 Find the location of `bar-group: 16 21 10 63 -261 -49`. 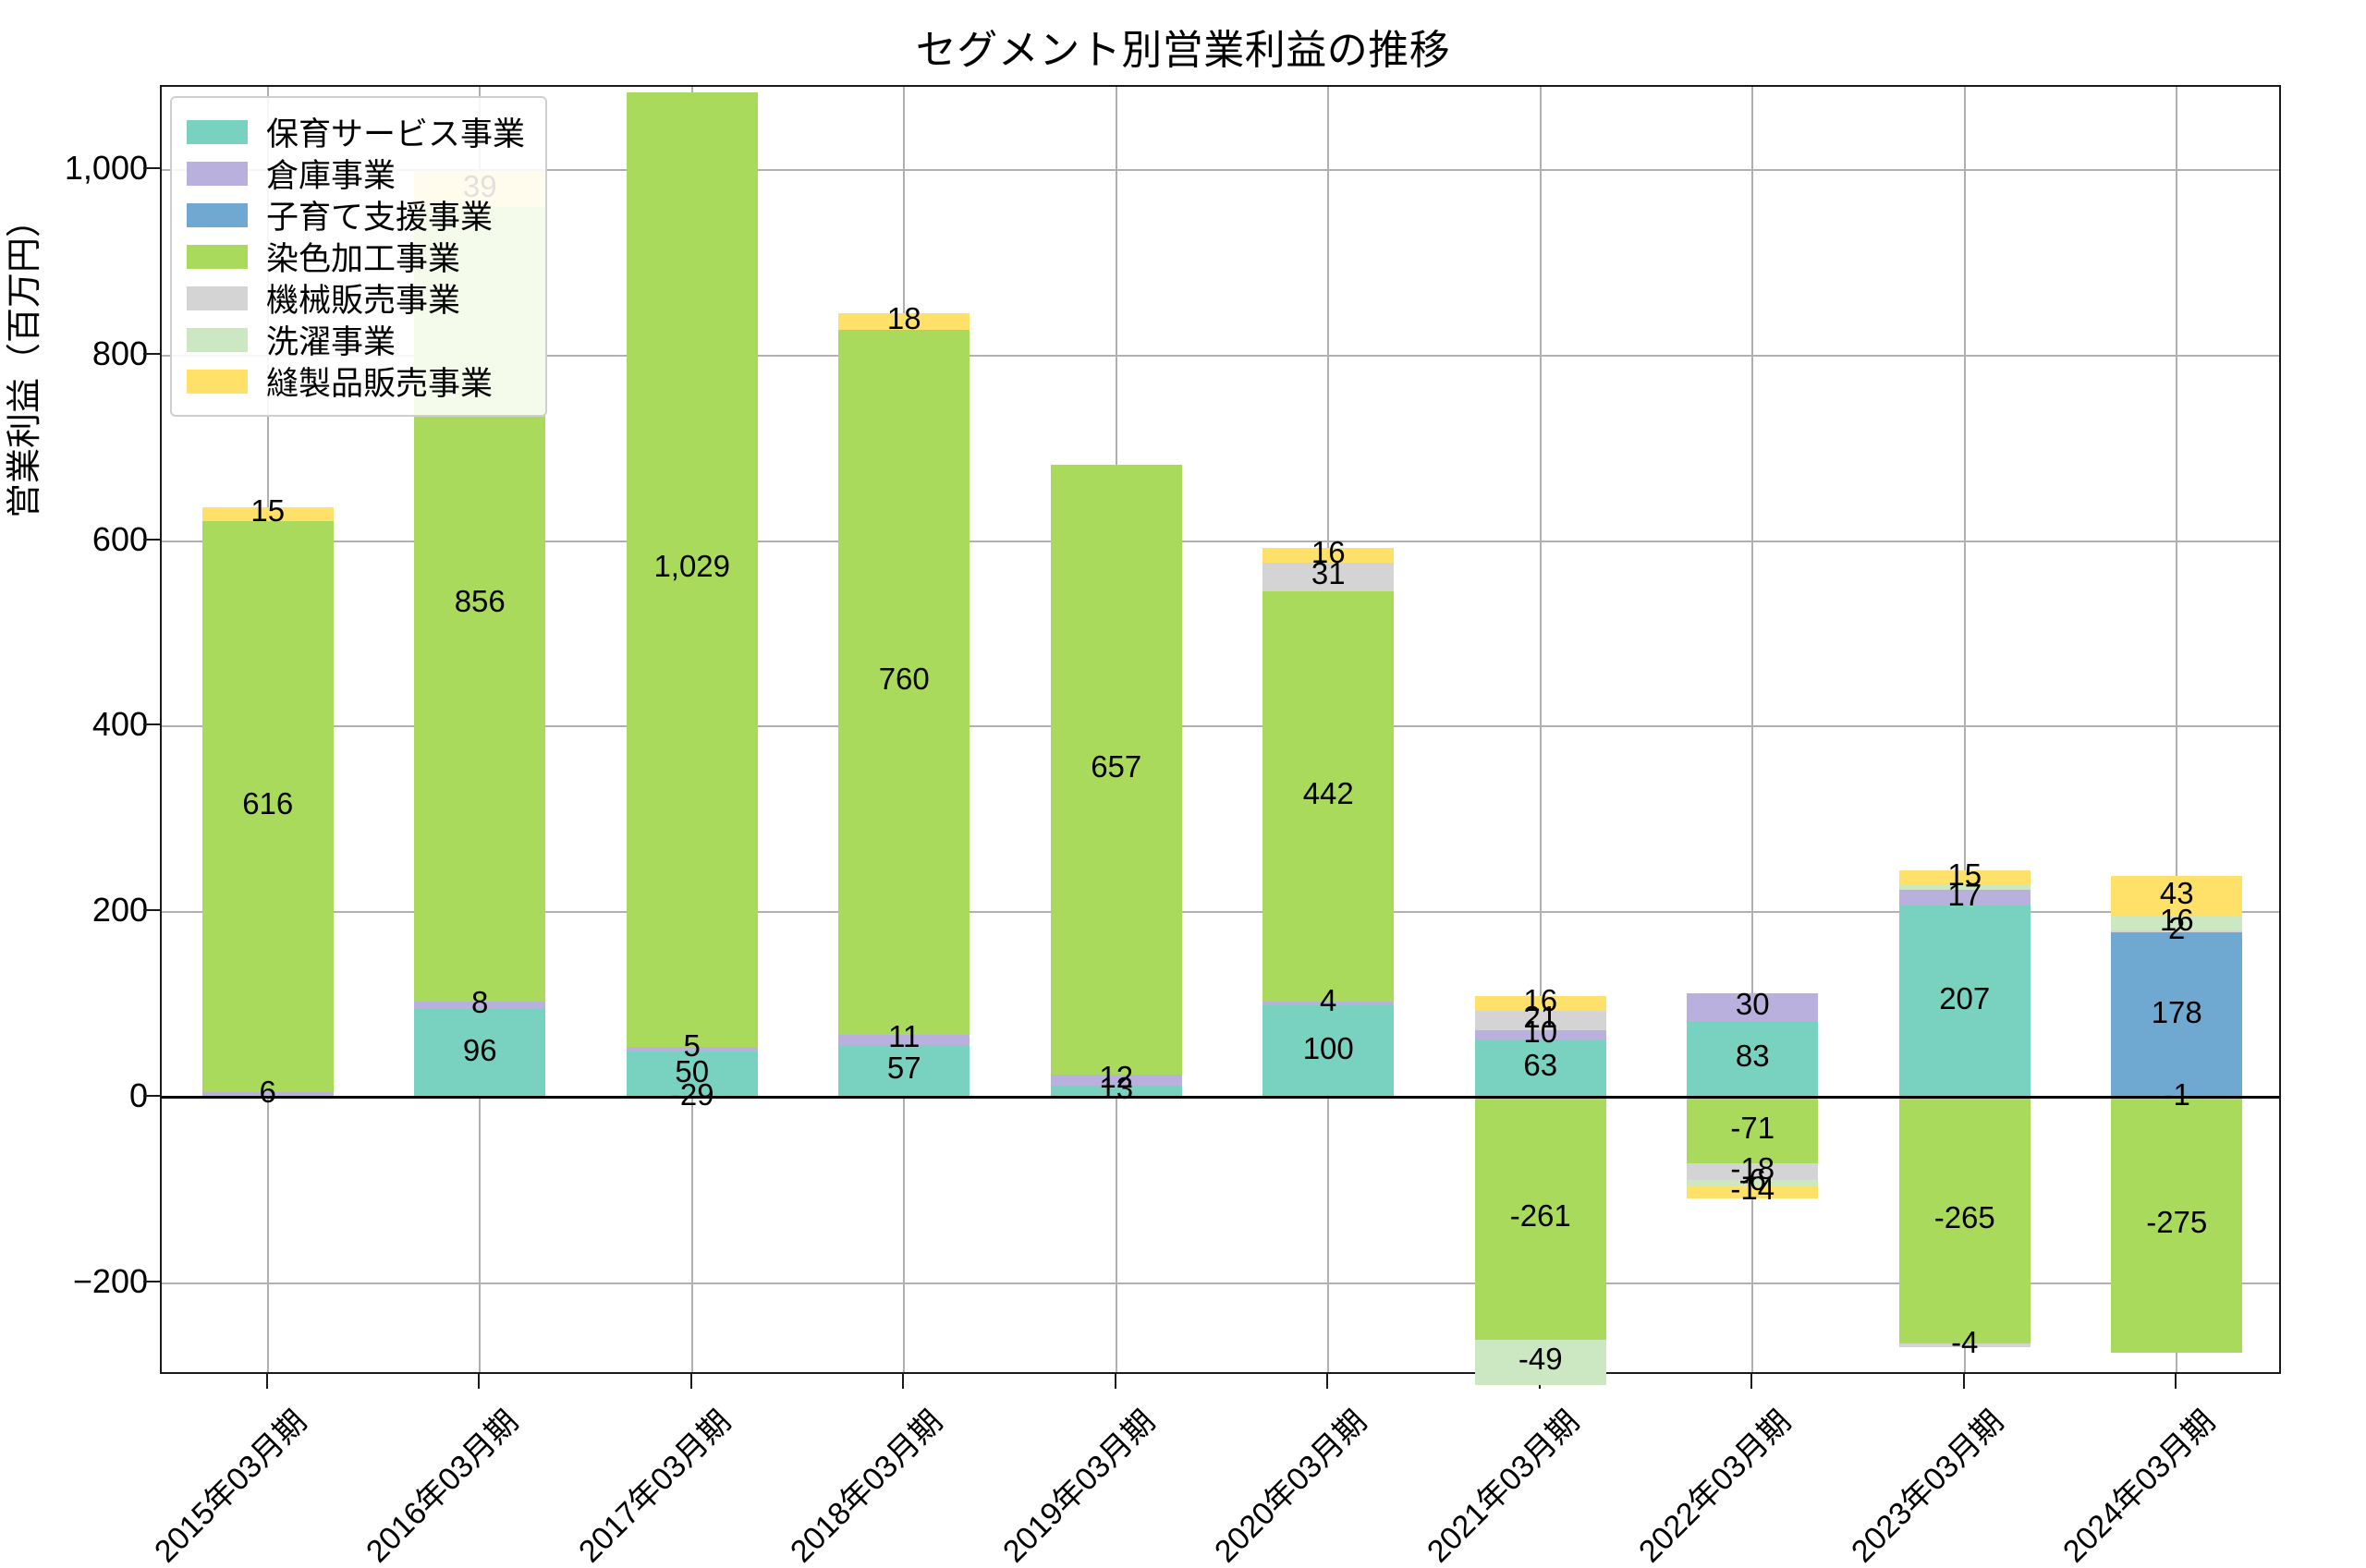

bar-group: 16 21 10 63 -261 -49 is located at coordinates (1540, 736).